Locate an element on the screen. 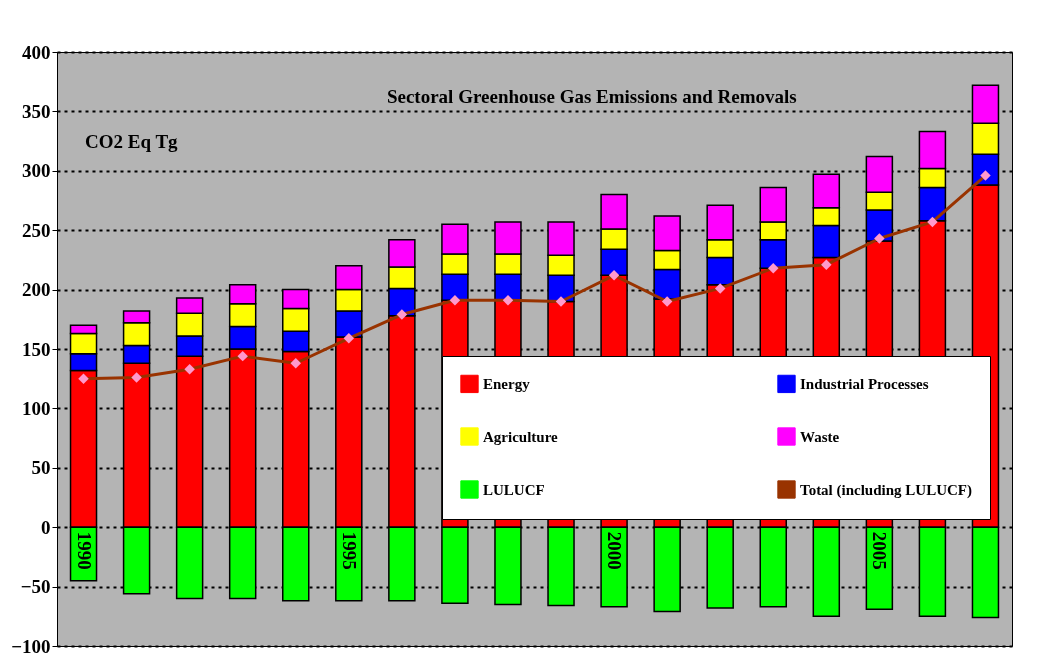 This screenshot has height=664, width=1060. y-tick-label: 250 is located at coordinates (36, 230).